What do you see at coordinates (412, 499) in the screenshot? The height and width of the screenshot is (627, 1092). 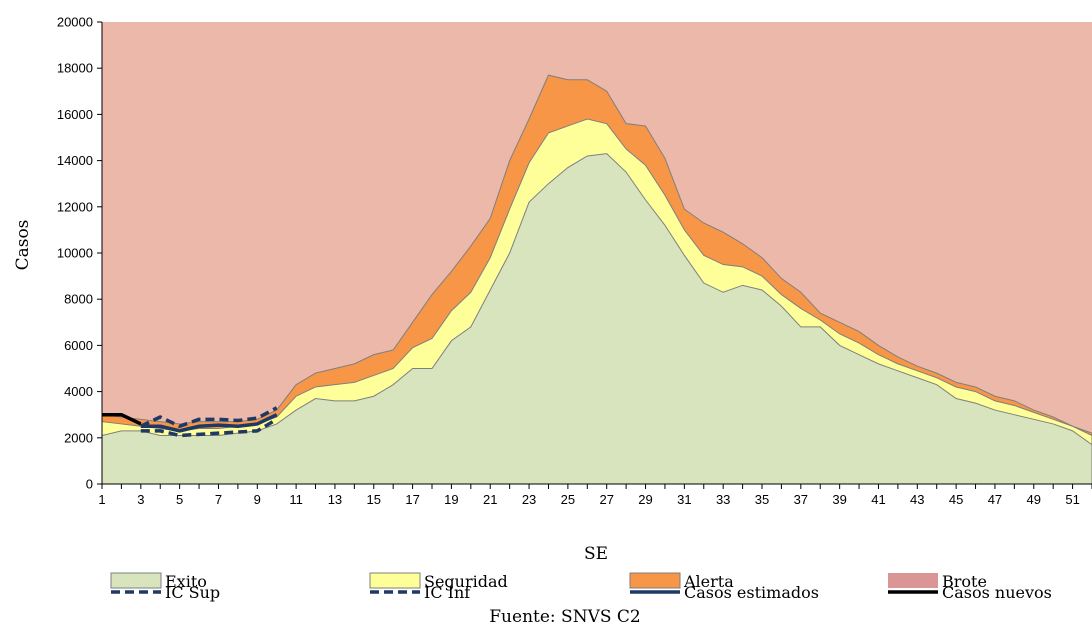 I see `x-tick-label: 17` at bounding box center [412, 499].